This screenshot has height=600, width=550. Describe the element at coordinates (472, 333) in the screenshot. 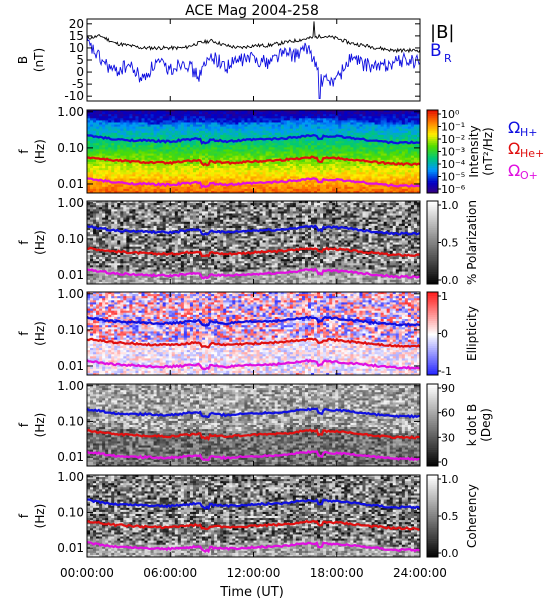

I see `colorbar-label: Ellipticity` at that location.